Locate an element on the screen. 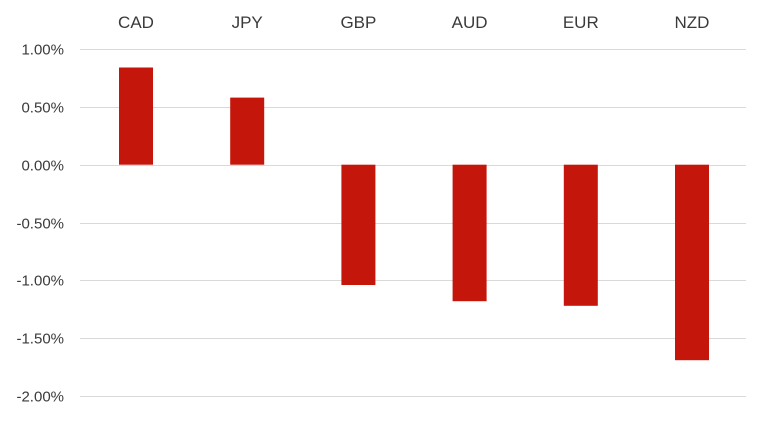  y-tick-label: 1.00% is located at coordinates (42, 50).